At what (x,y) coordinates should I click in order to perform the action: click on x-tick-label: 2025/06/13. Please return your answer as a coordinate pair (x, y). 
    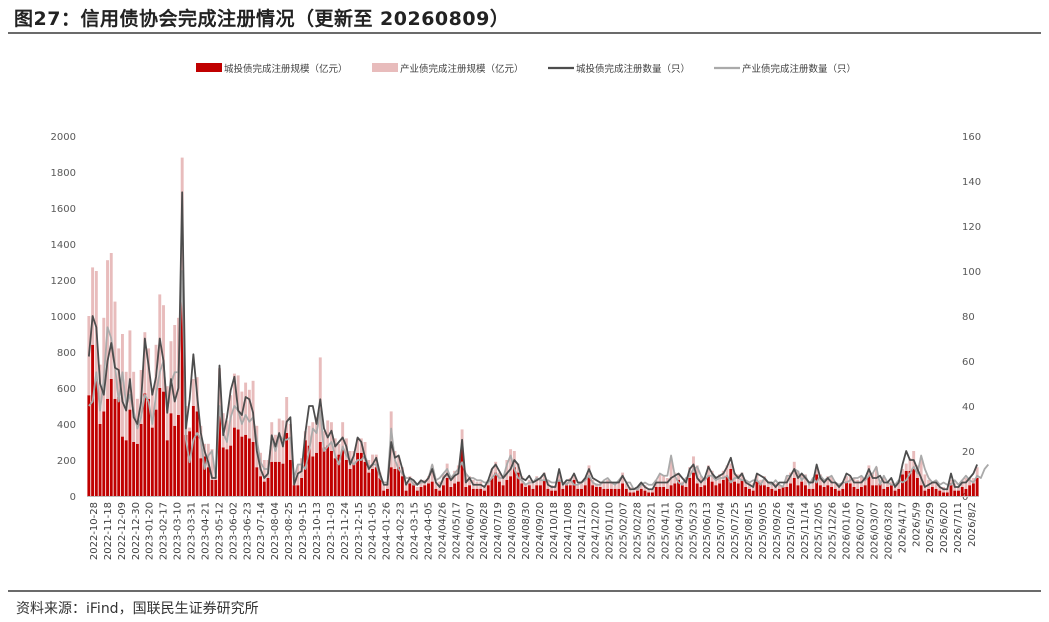
    Looking at the image, I should click on (707, 531).